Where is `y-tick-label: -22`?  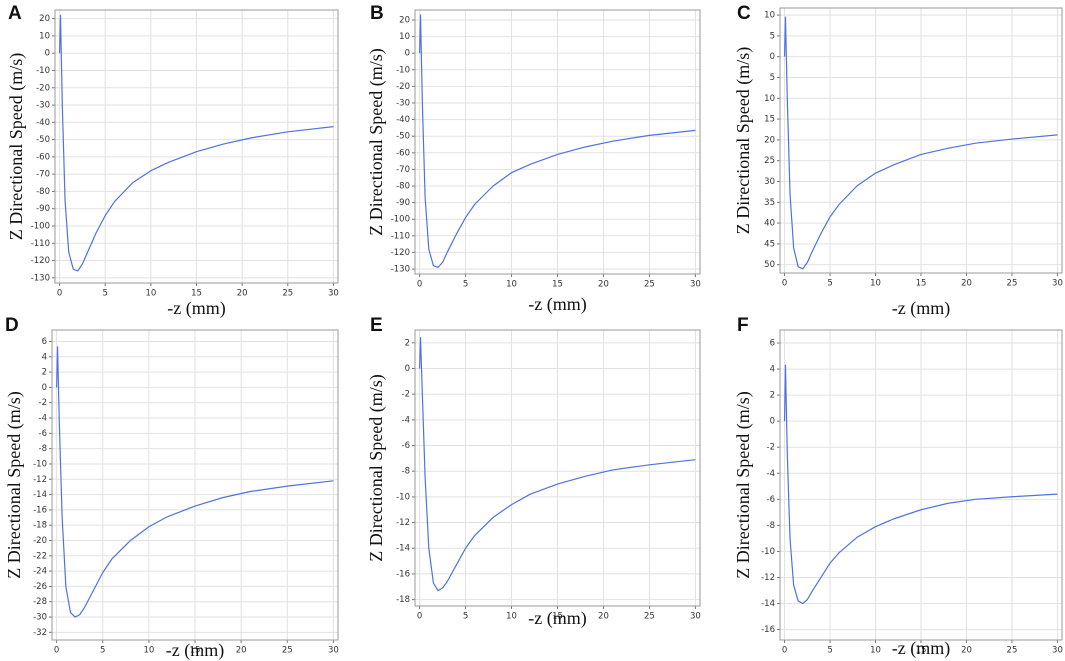 y-tick-label: -22 is located at coordinates (40, 556).